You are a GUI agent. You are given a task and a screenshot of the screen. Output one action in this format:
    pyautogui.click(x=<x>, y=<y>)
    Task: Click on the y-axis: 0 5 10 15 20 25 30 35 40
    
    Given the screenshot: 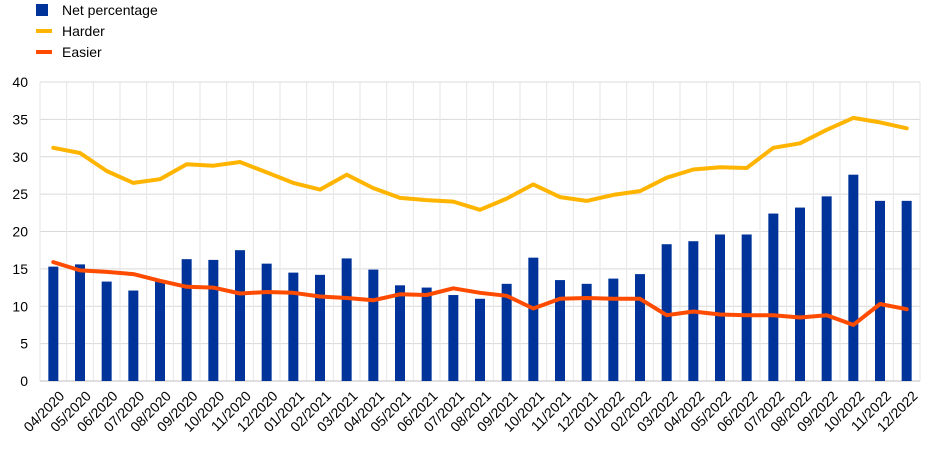 What is the action you would take?
    pyautogui.click(x=20, y=231)
    